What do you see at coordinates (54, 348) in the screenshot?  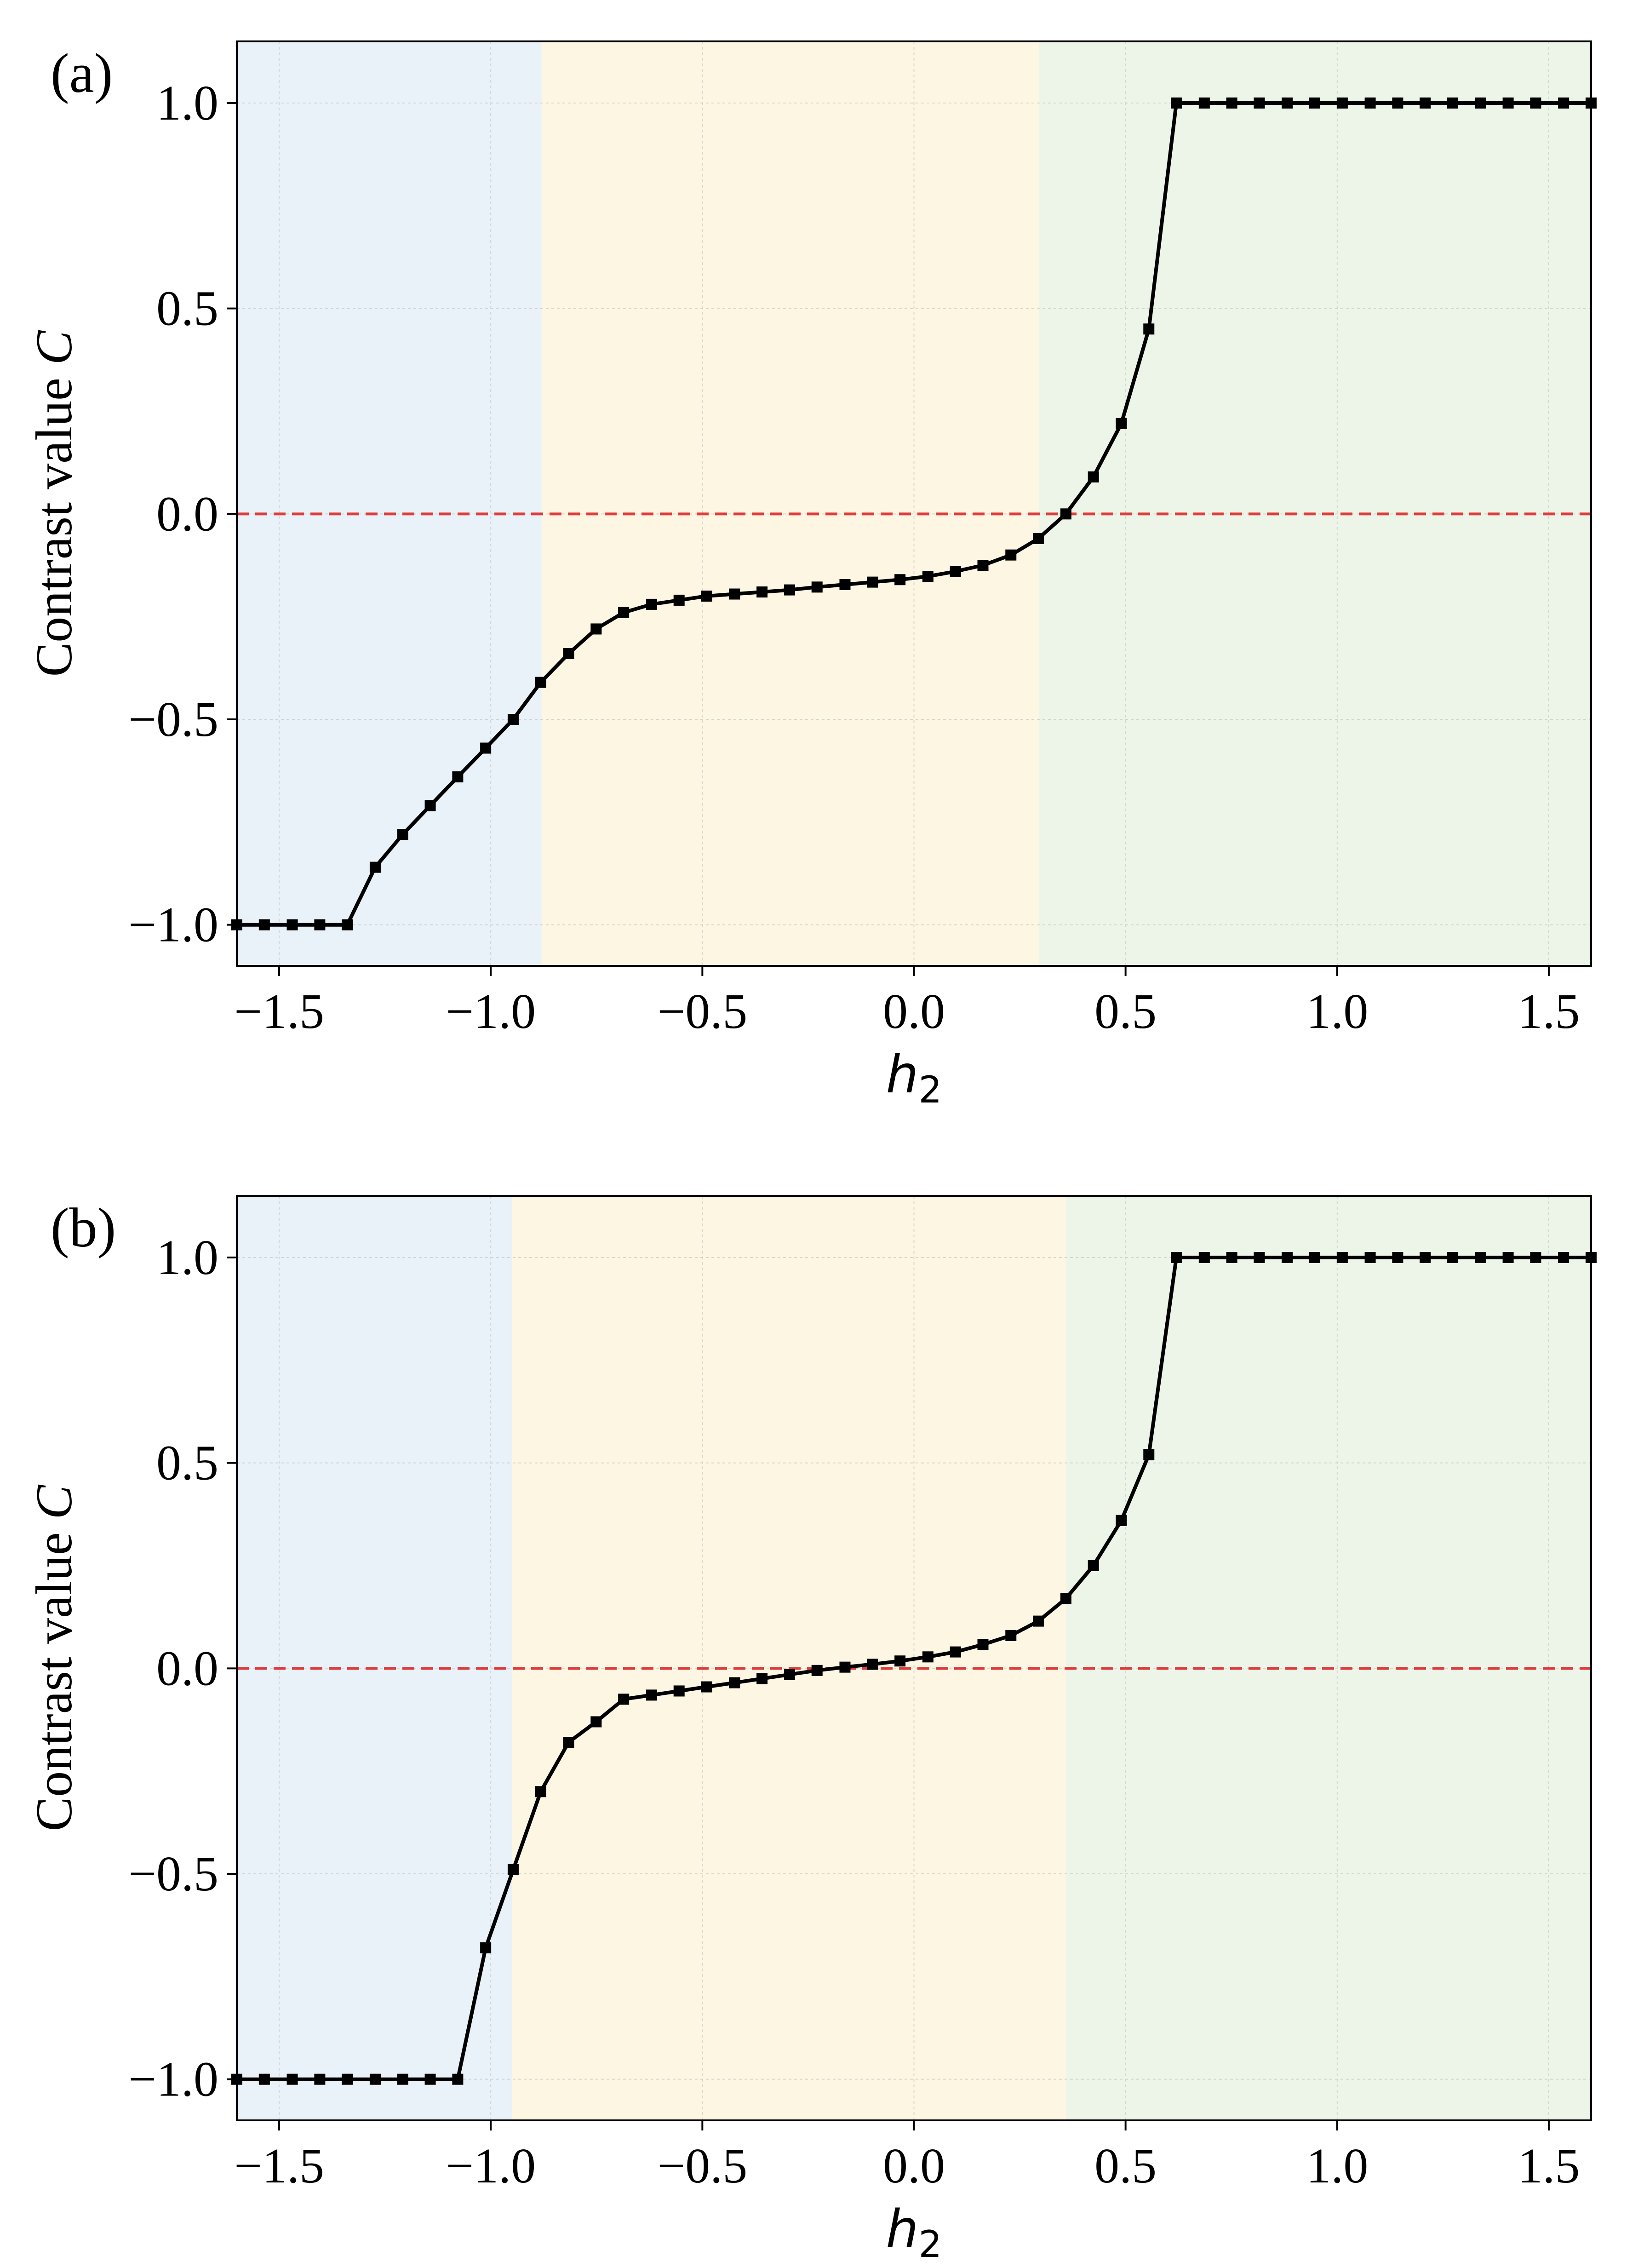 I see `y-axis-label-symbol: C` at bounding box center [54, 348].